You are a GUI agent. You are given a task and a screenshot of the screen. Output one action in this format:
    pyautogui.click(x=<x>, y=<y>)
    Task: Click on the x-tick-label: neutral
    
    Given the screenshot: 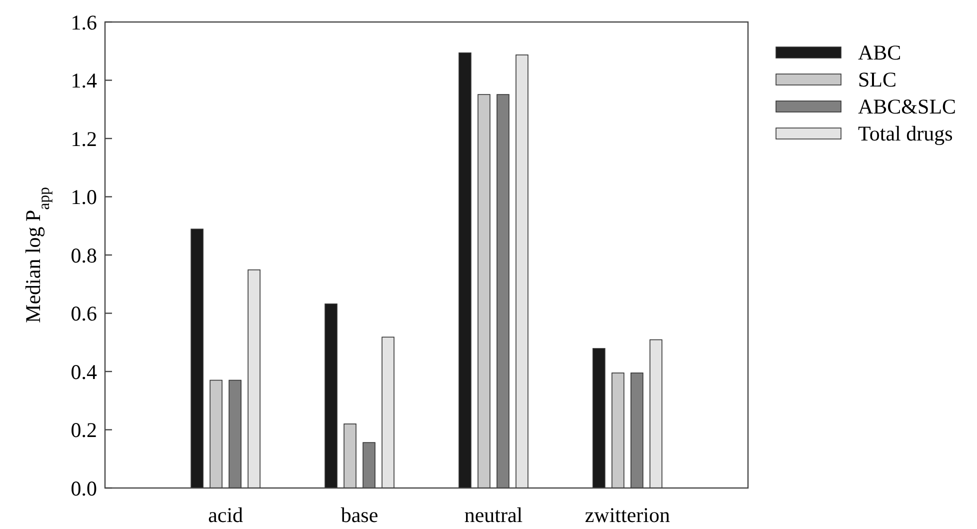 What is the action you would take?
    pyautogui.click(x=493, y=515)
    